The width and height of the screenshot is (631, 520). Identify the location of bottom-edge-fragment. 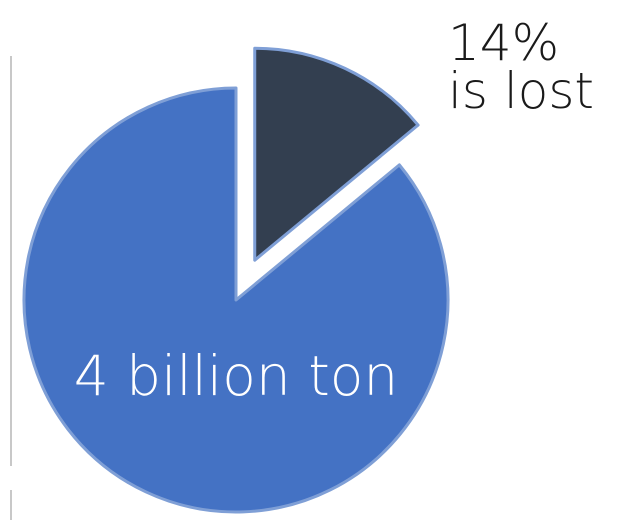
(11, 505).